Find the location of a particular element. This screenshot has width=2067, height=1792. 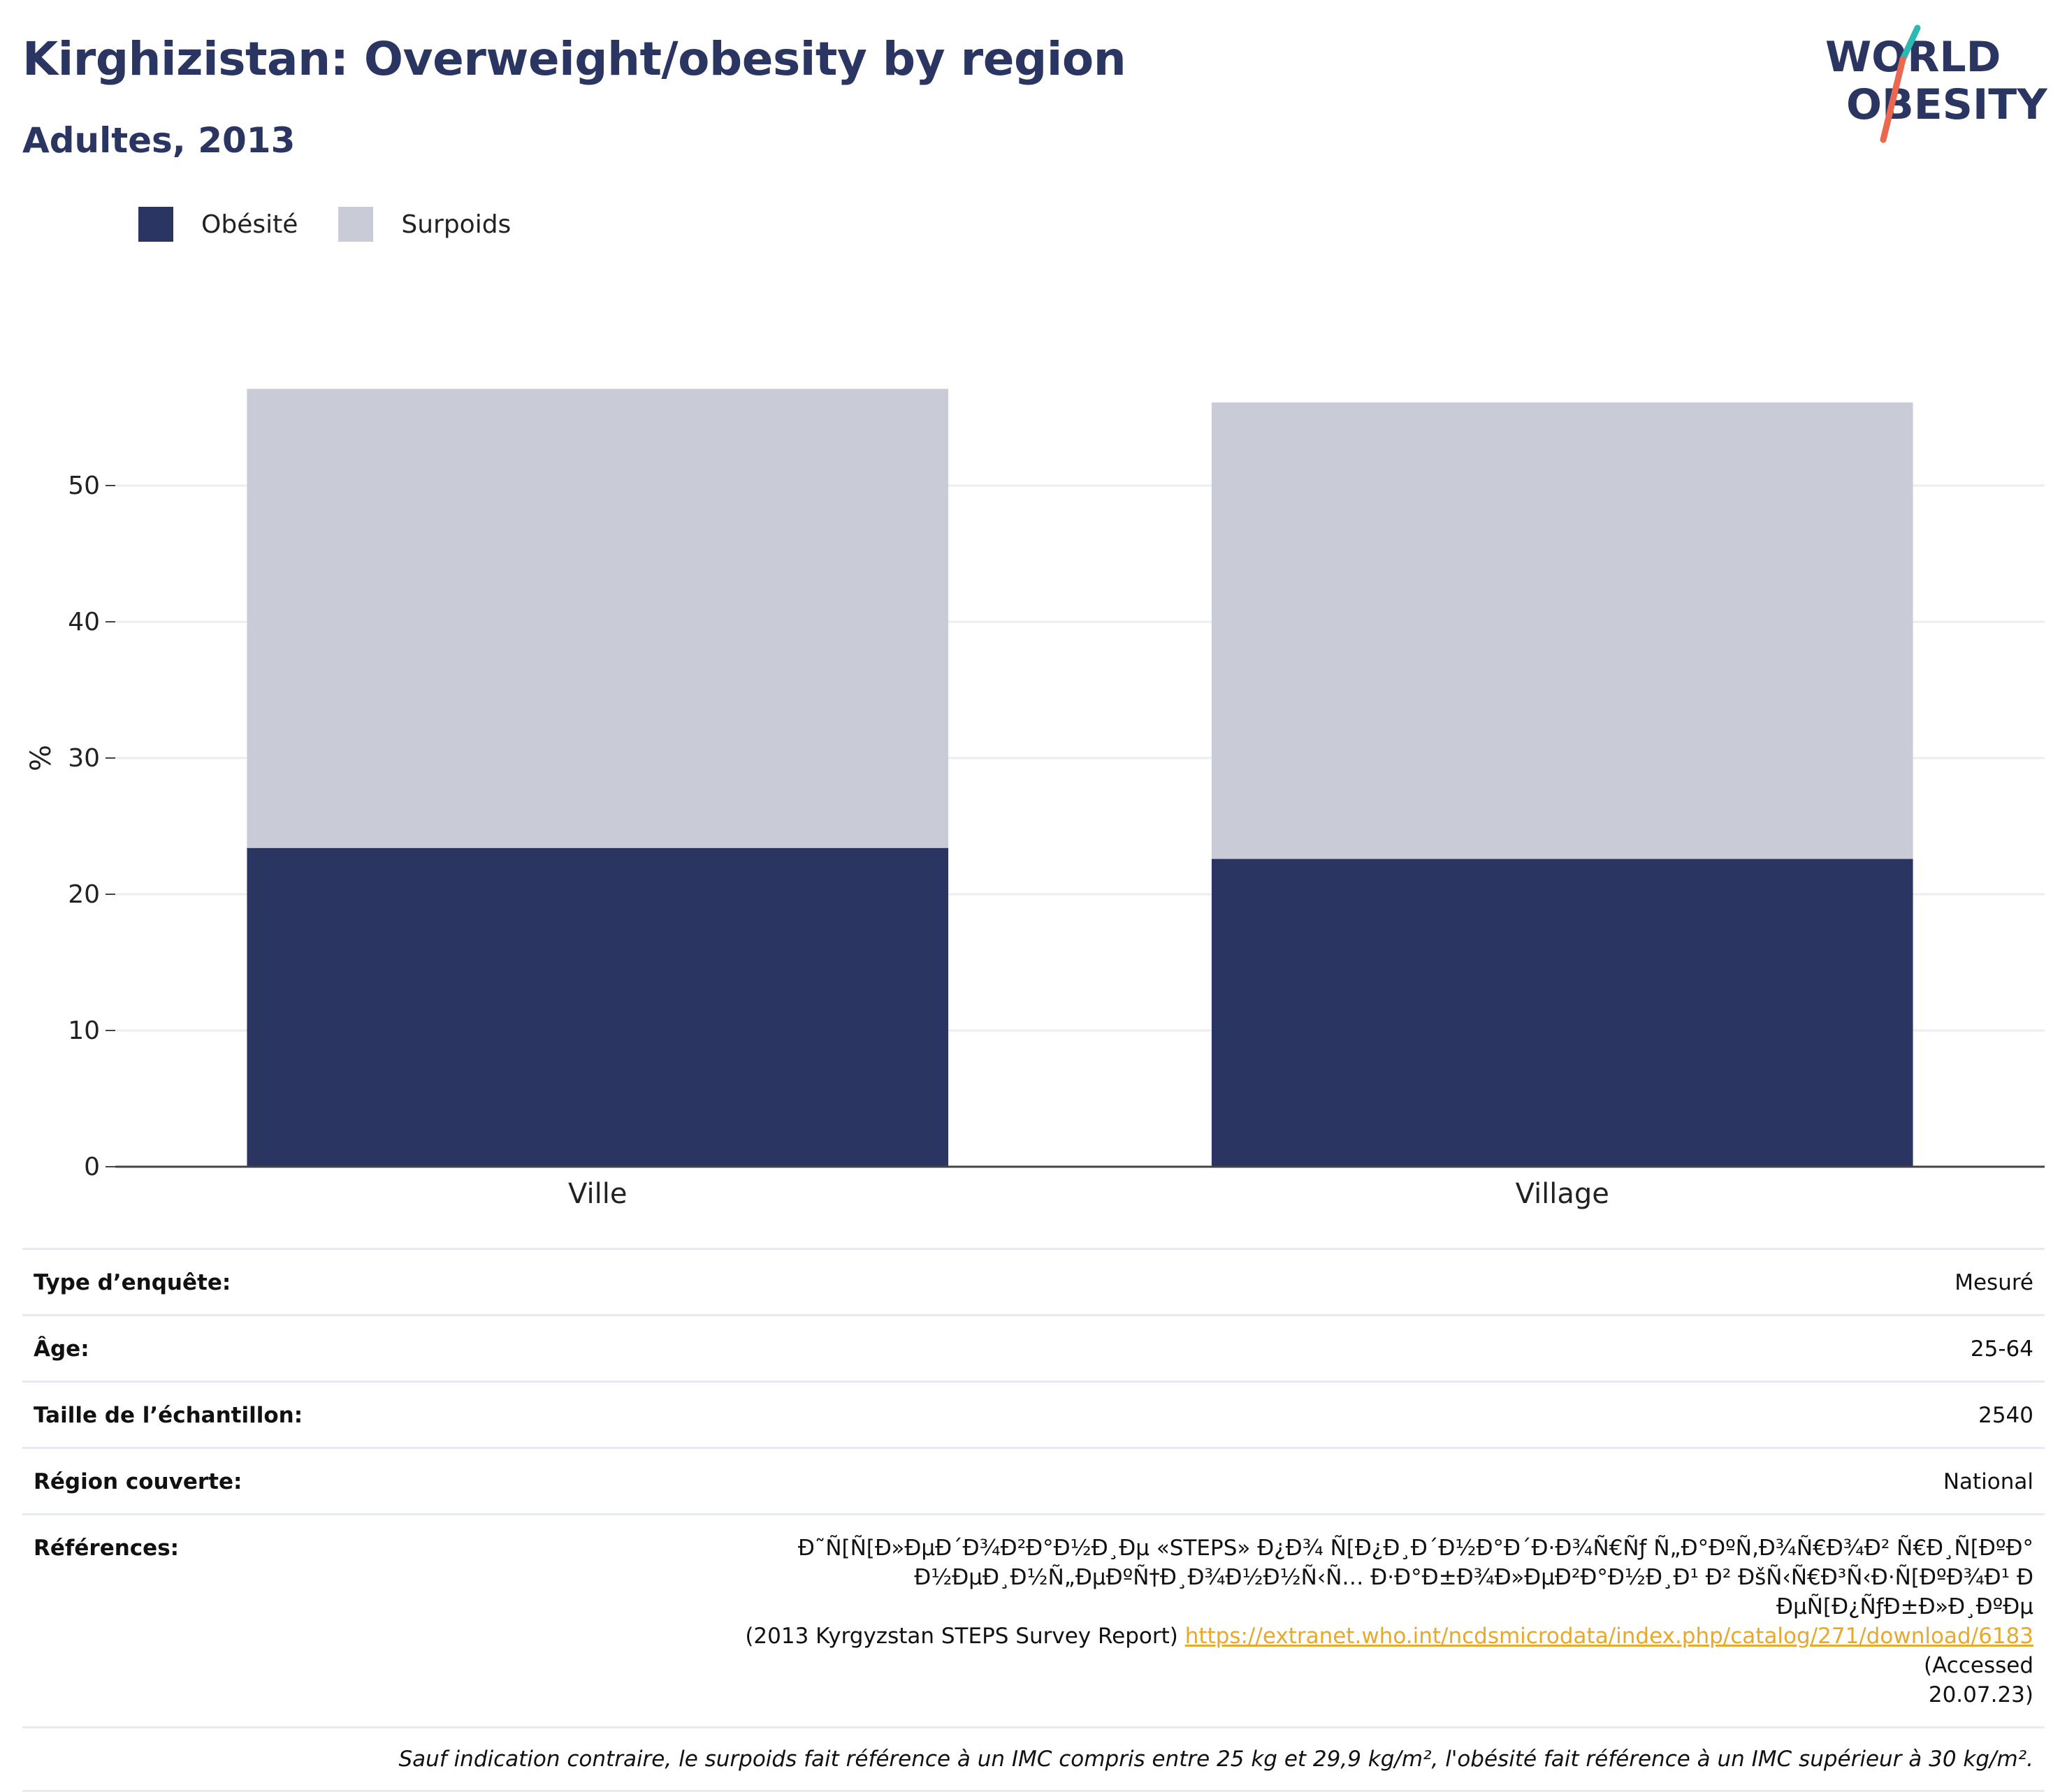

legend-swatch-obesite is located at coordinates (155, 225).